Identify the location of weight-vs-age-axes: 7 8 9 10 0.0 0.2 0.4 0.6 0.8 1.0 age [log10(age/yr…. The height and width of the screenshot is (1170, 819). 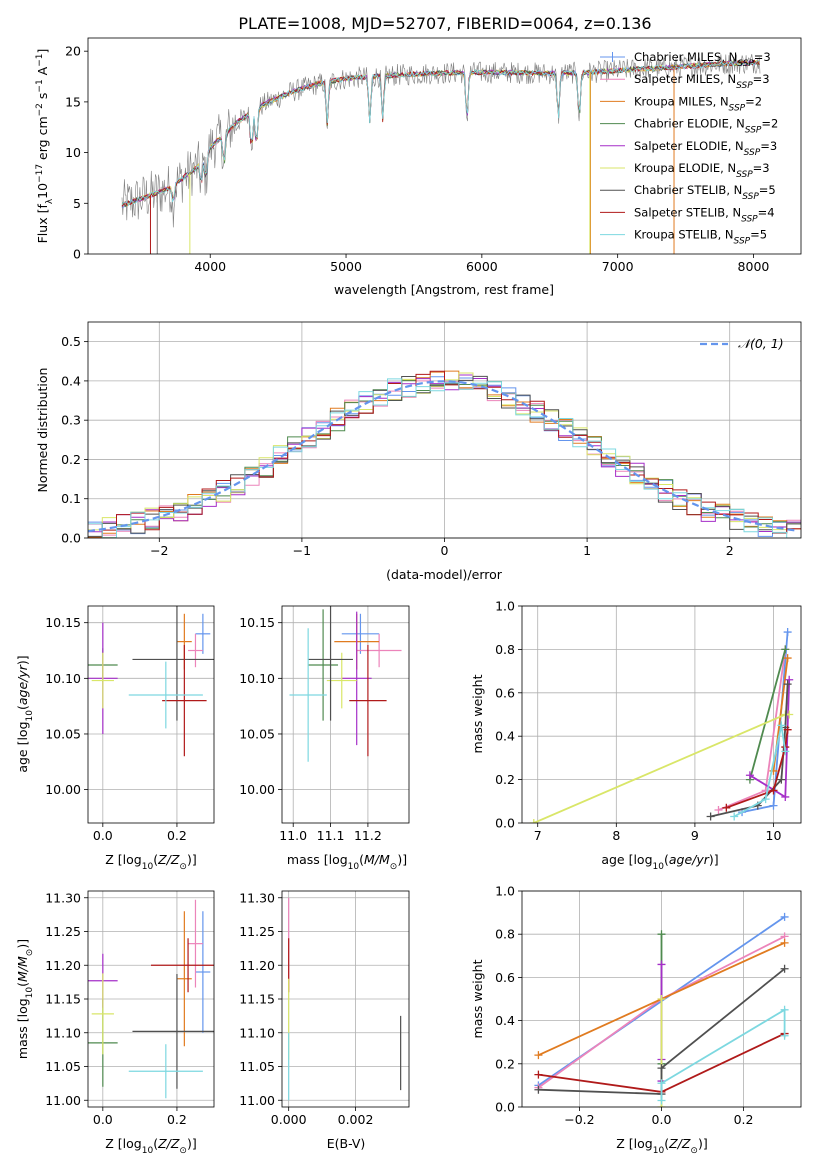
(636, 735).